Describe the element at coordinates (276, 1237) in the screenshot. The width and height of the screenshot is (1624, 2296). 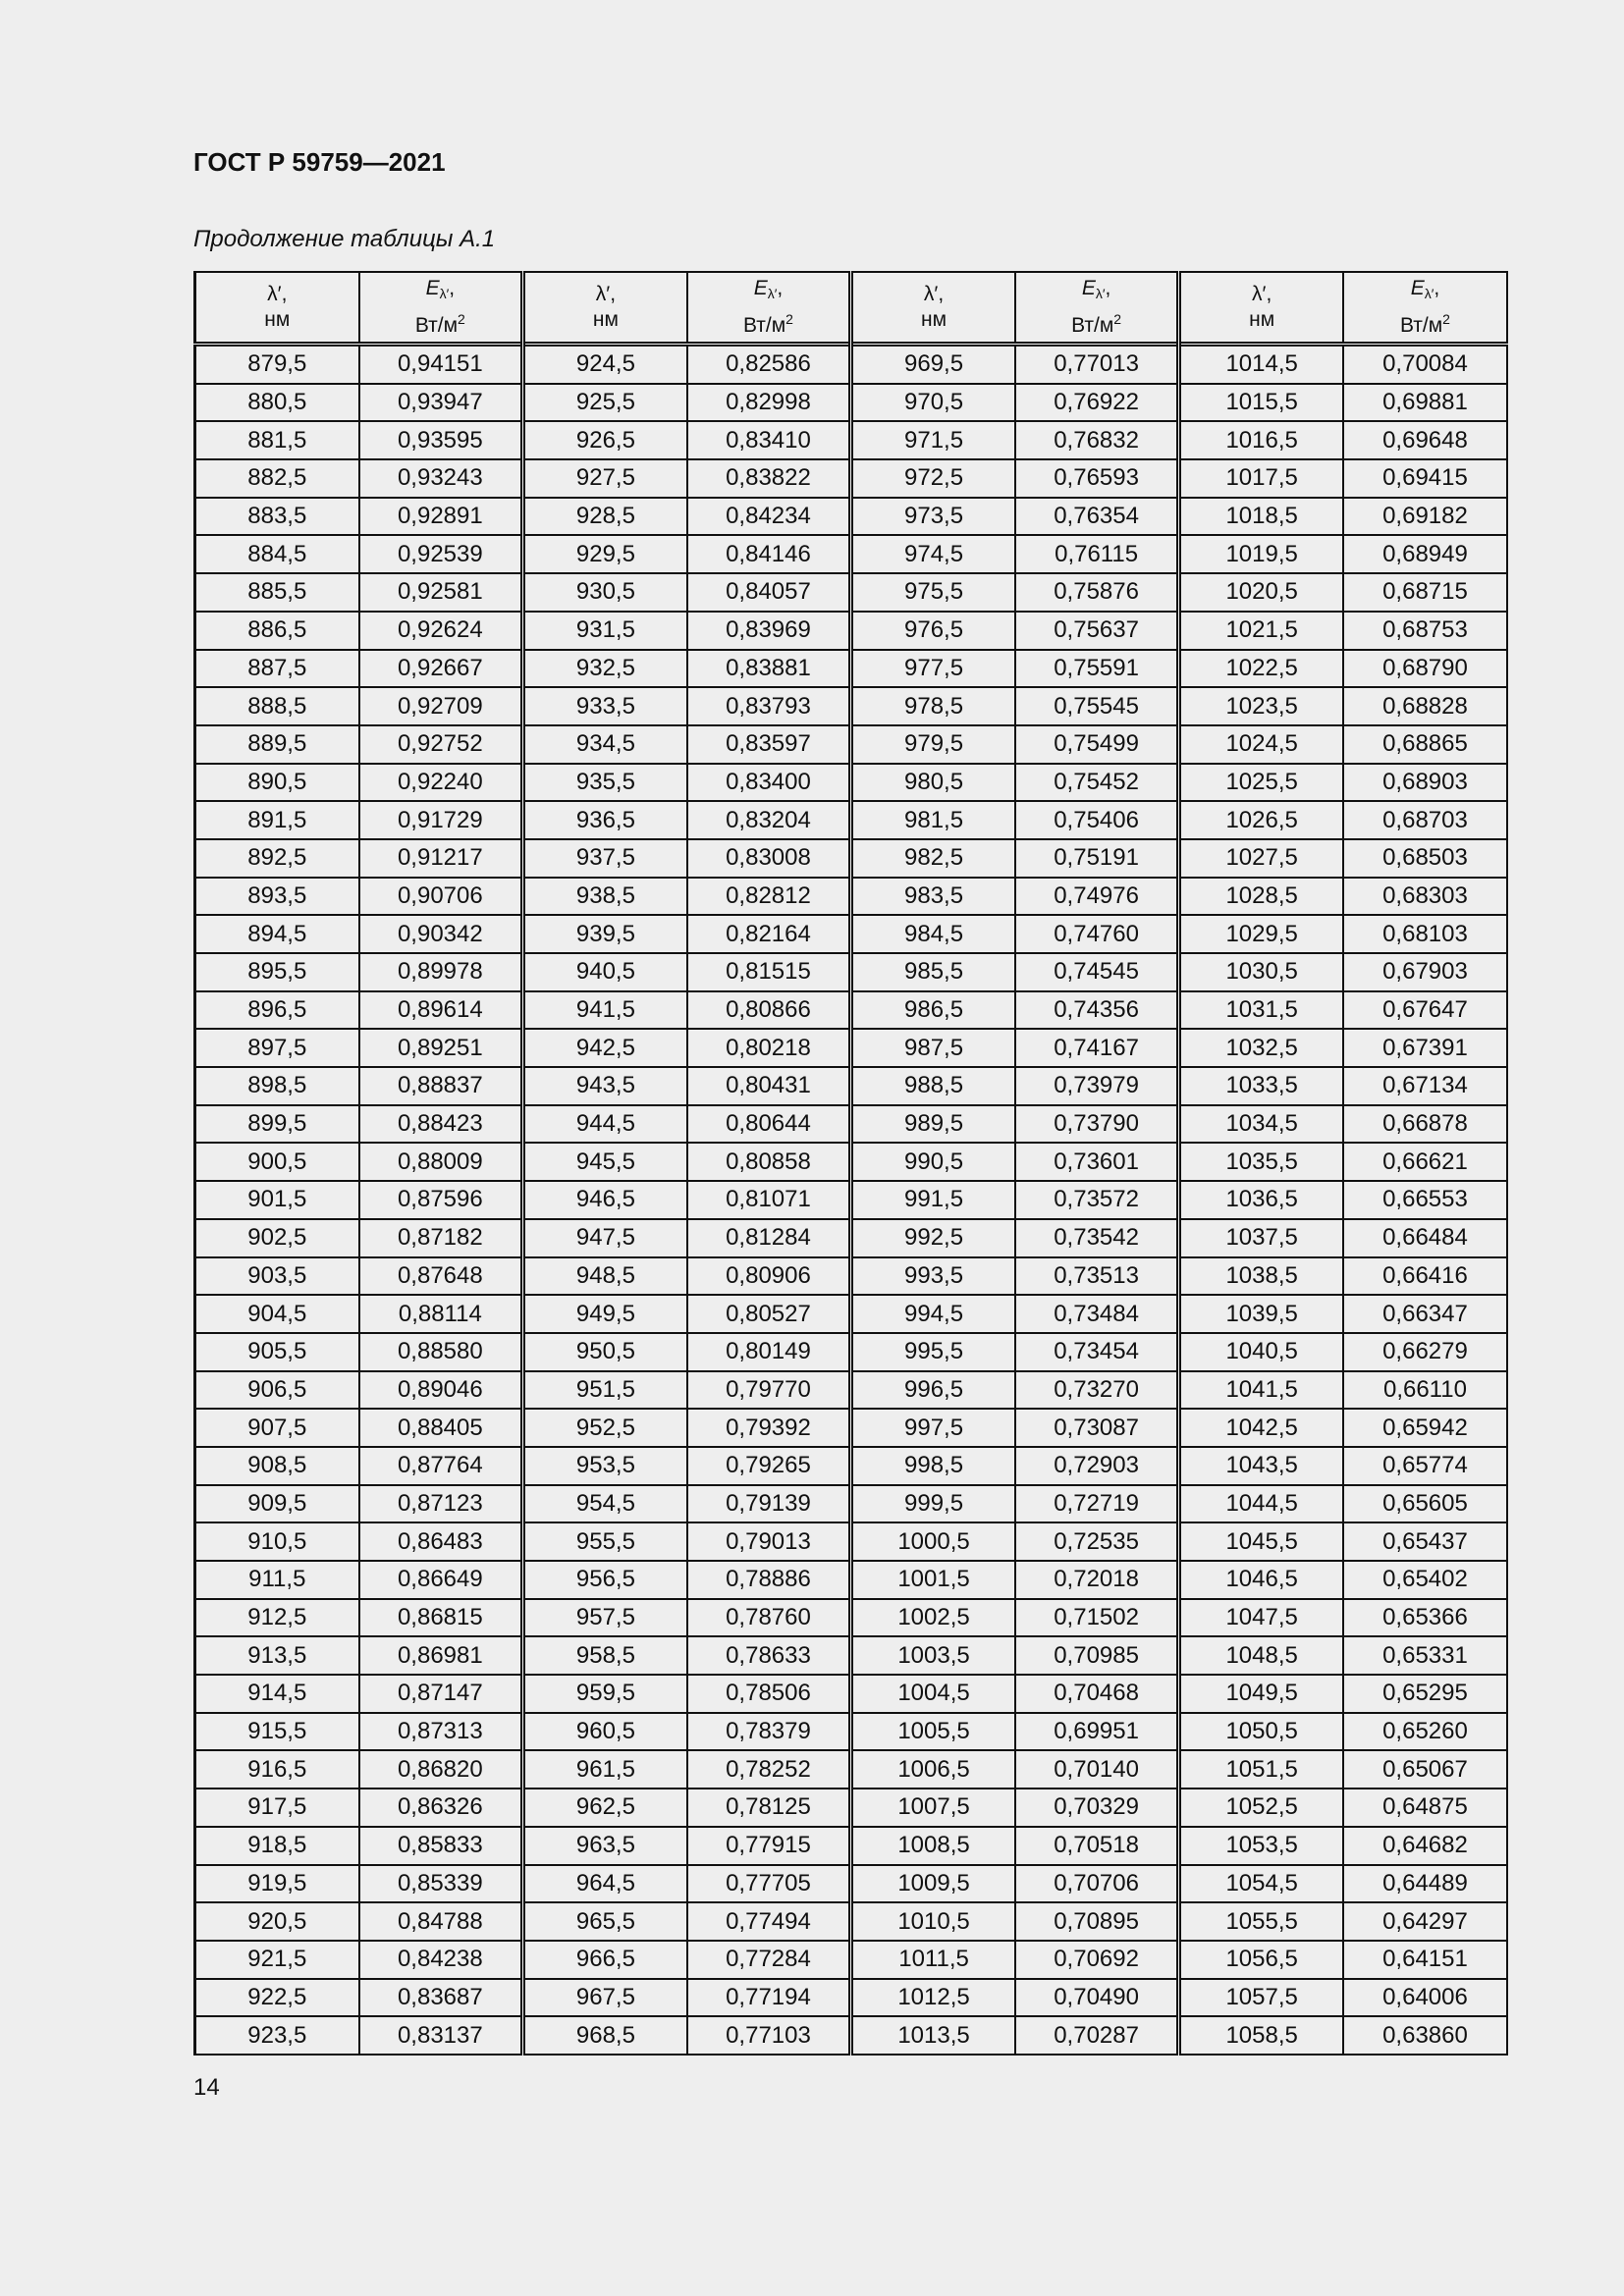
I see `wavelength-cell: 902,5` at that location.